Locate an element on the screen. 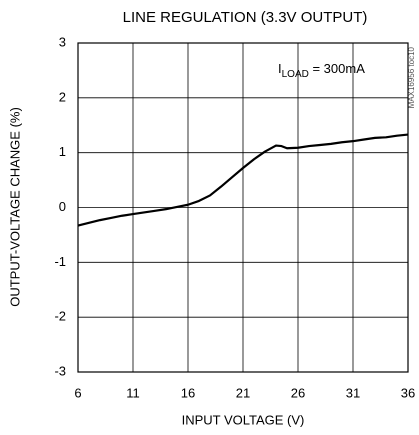  y-tick-label: -1 is located at coordinates (60, 261).